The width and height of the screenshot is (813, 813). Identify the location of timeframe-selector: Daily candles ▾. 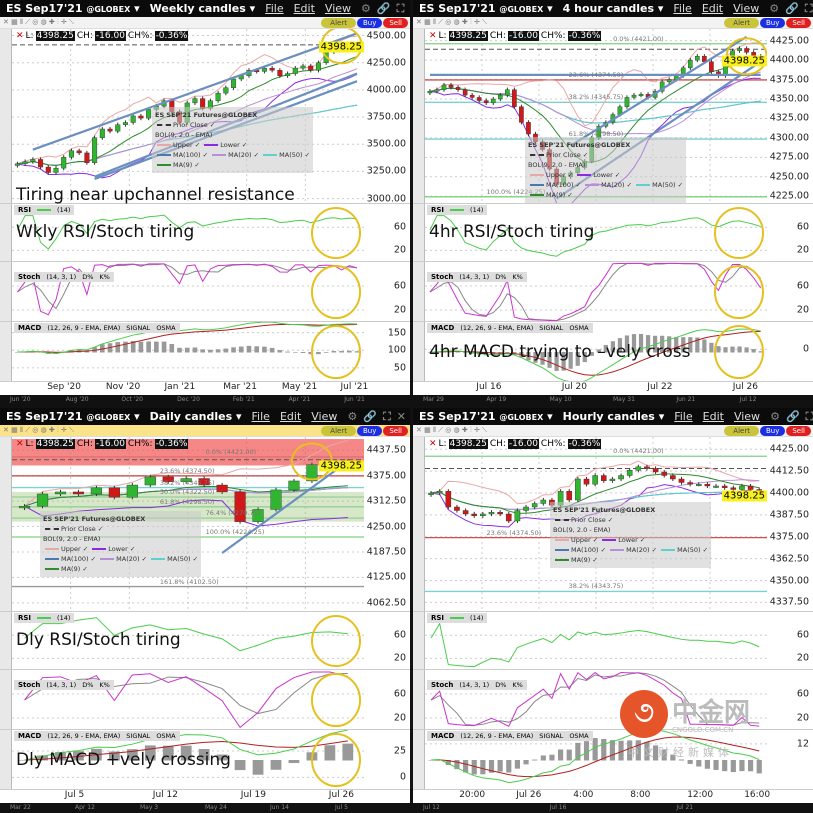
(195, 416).